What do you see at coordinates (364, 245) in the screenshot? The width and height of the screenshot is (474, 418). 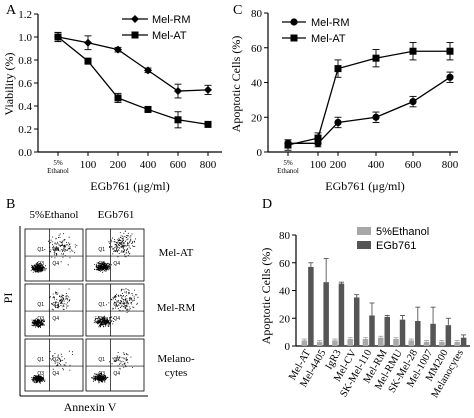 I see `legend-swatch` at bounding box center [364, 245].